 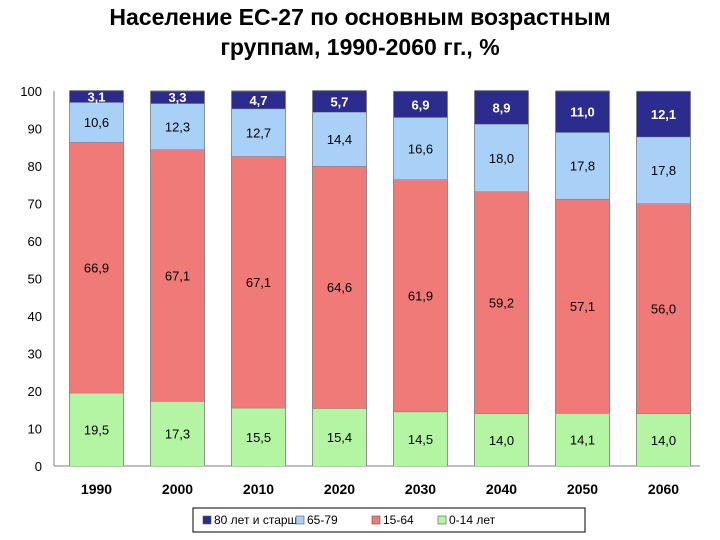 What do you see at coordinates (258, 489) in the screenshot?
I see `x-tick-label: 2010` at bounding box center [258, 489].